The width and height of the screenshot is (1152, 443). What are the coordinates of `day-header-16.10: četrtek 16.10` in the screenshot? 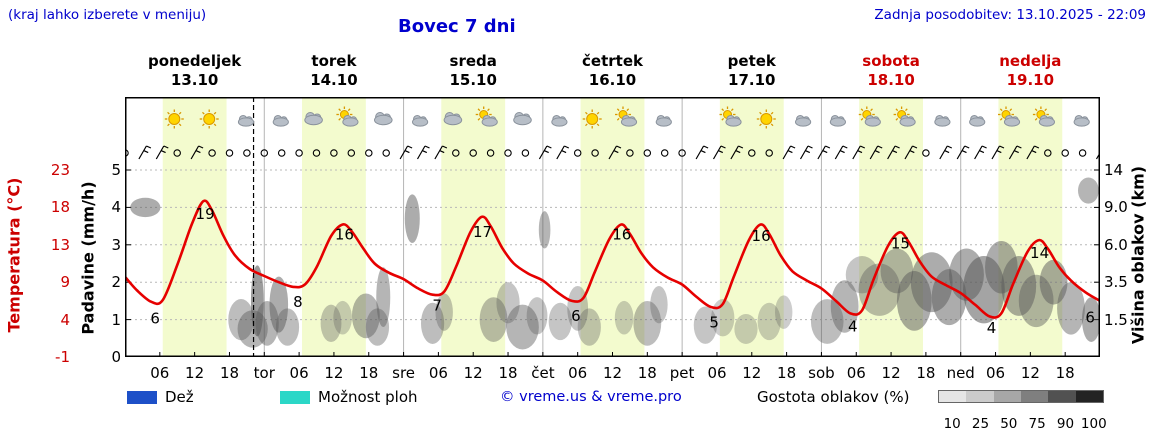 It's located at (613, 71).